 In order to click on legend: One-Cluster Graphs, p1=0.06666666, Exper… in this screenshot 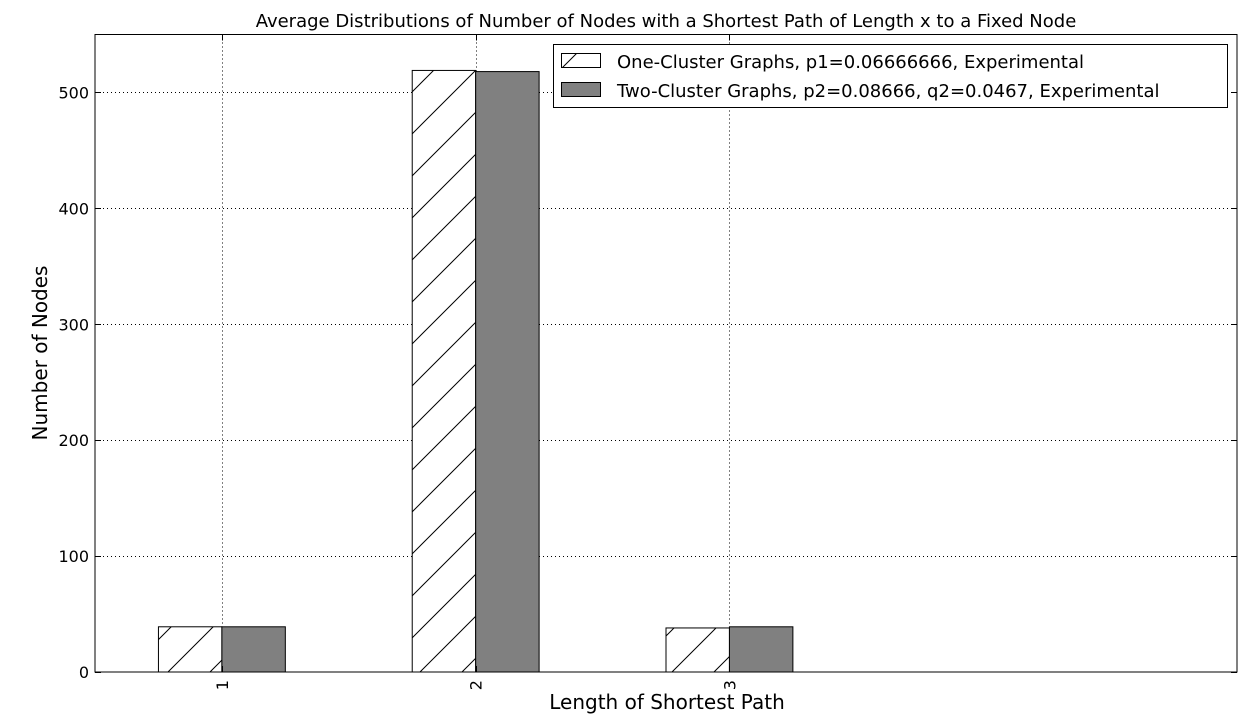, I will do `click(890, 76)`.